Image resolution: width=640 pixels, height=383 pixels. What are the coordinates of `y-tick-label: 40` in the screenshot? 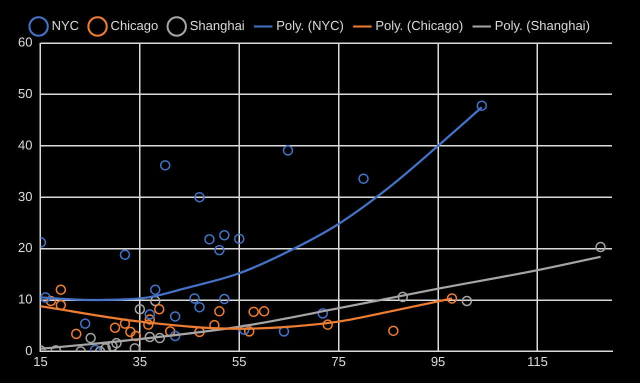 It's located at (25, 144).